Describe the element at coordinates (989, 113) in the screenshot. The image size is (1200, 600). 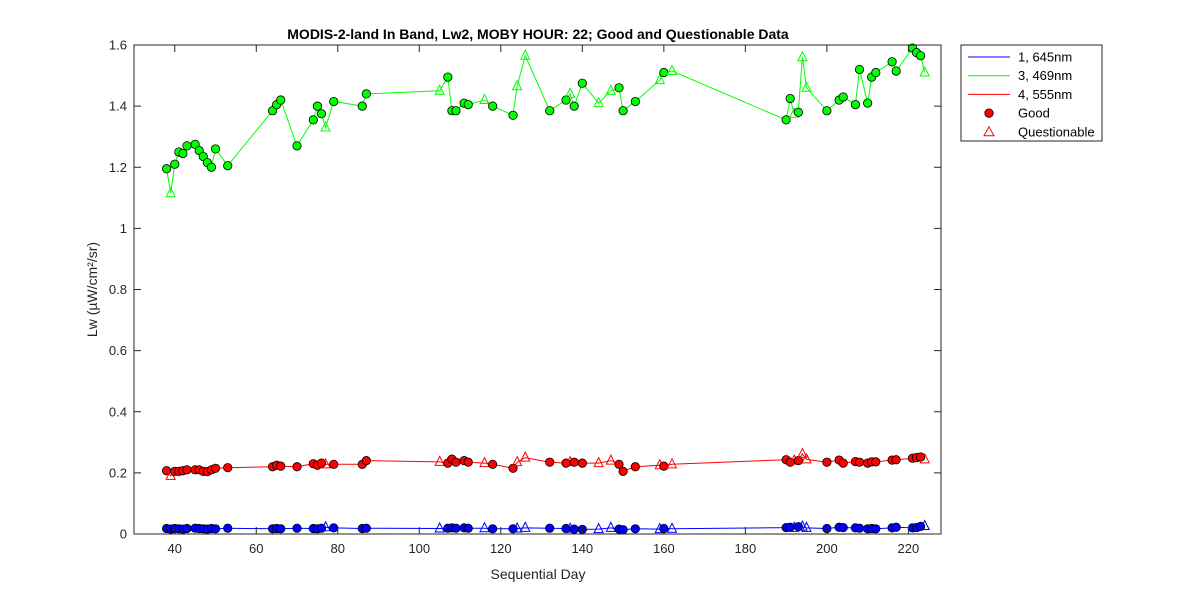
I see `legend-circle-marker` at that location.